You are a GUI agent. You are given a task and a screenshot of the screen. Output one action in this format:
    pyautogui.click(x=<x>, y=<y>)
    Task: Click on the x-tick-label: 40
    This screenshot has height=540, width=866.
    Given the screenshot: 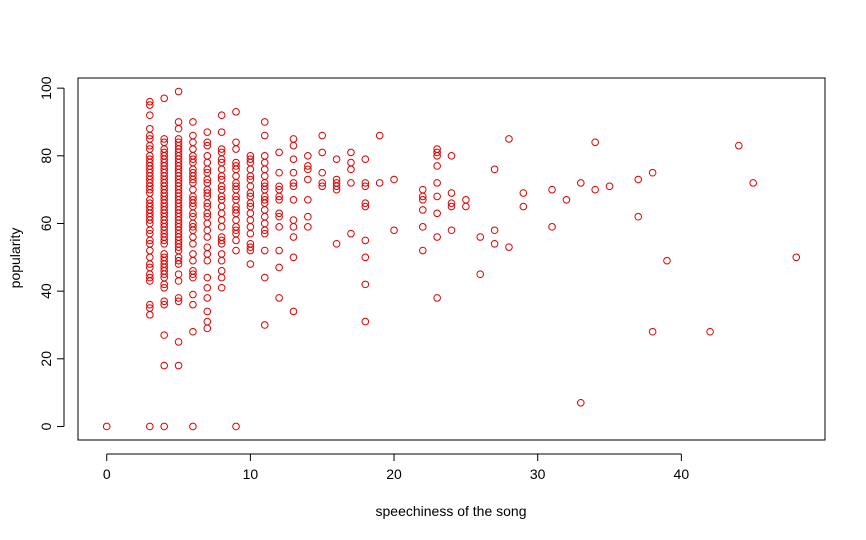 What is the action you would take?
    pyautogui.click(x=682, y=474)
    